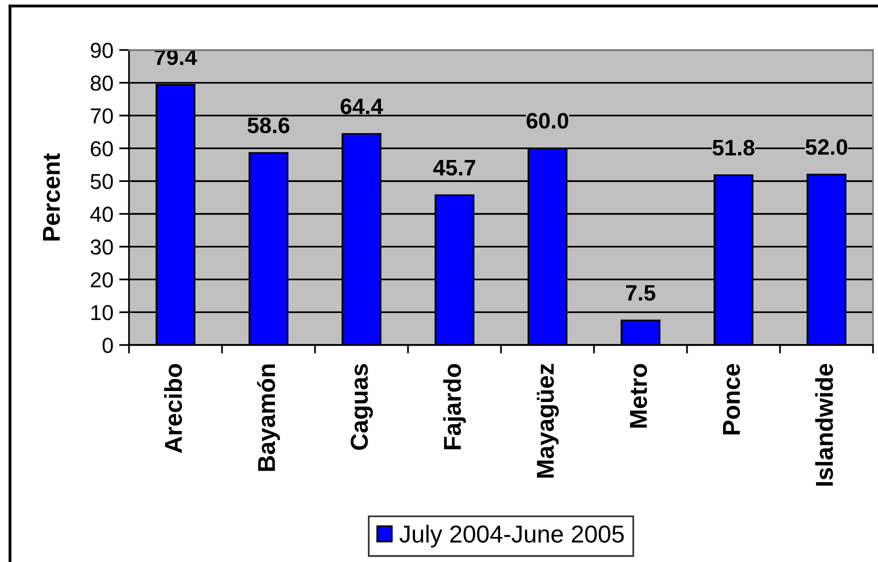 This screenshot has height=562, width=878. What do you see at coordinates (101, 214) in the screenshot?
I see `y-tick-label: 40` at bounding box center [101, 214].